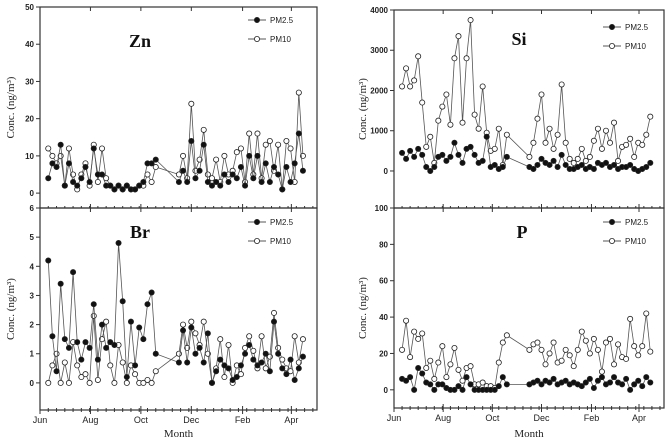 Image resolution: width=668 pixels, height=442 pixels. What do you see at coordinates (635, 241) in the screenshot?
I see `legend-label: PM10` at bounding box center [635, 241].